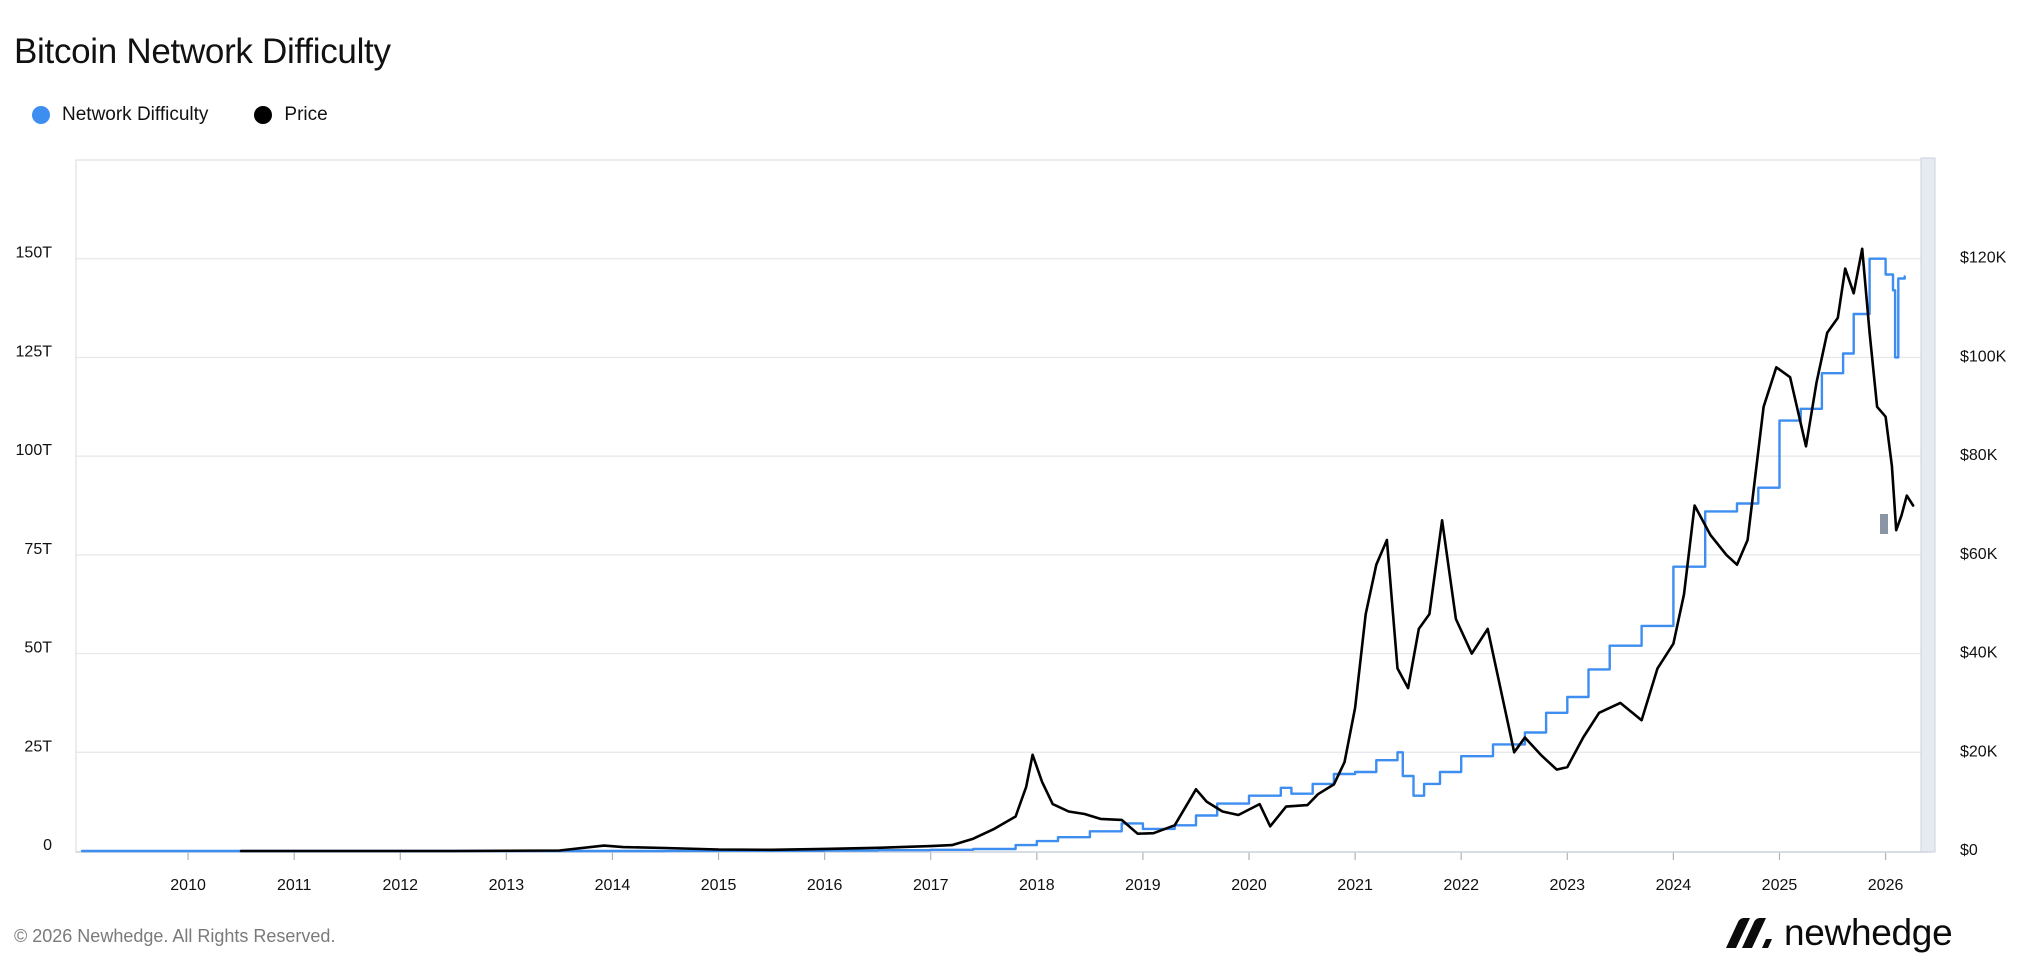  I want to click on brand-name: newhedge, so click(1868, 932).